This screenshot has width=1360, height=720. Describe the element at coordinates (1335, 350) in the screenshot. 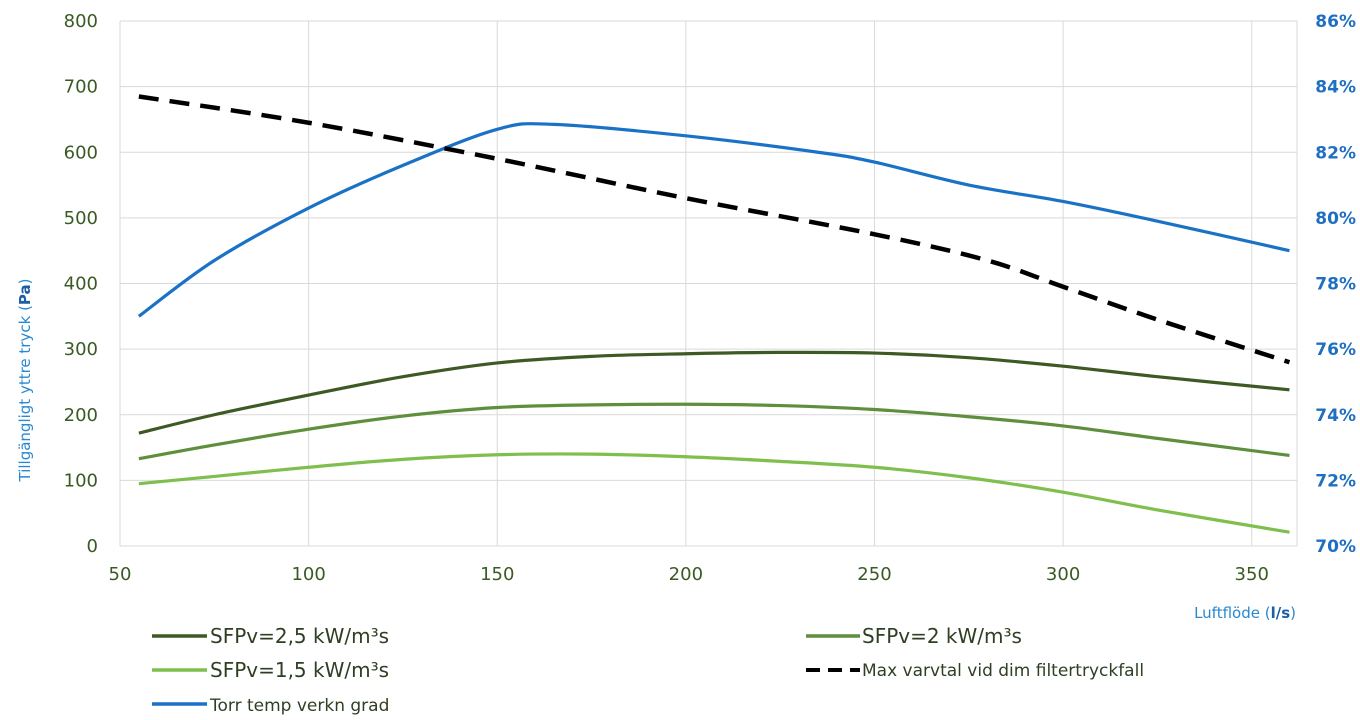

I see `y-right-tick-label: 76%` at that location.